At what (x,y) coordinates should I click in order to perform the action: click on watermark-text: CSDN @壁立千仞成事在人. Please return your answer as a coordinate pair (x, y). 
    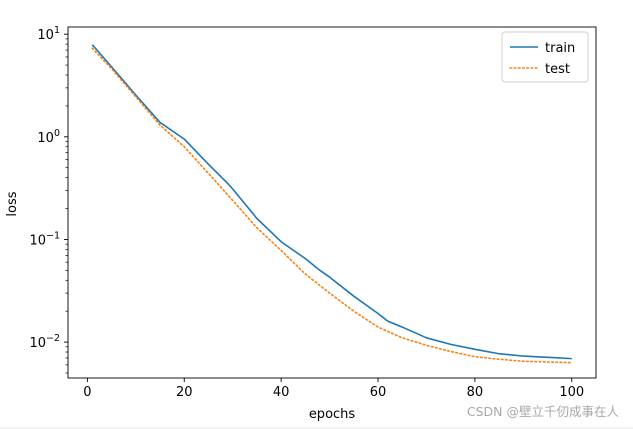
    Looking at the image, I should click on (542, 411).